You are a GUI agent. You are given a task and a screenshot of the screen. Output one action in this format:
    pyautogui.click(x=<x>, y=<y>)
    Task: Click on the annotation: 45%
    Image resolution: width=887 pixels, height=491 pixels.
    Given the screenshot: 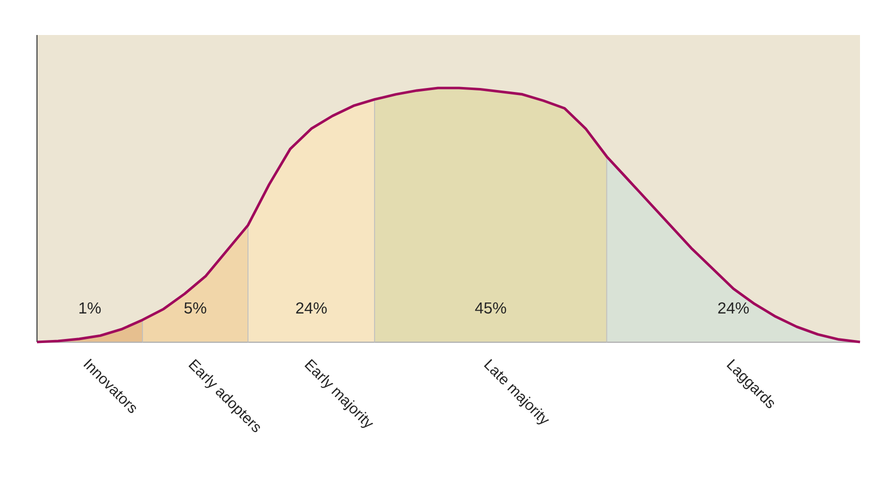 What is the action you would take?
    pyautogui.click(x=490, y=308)
    